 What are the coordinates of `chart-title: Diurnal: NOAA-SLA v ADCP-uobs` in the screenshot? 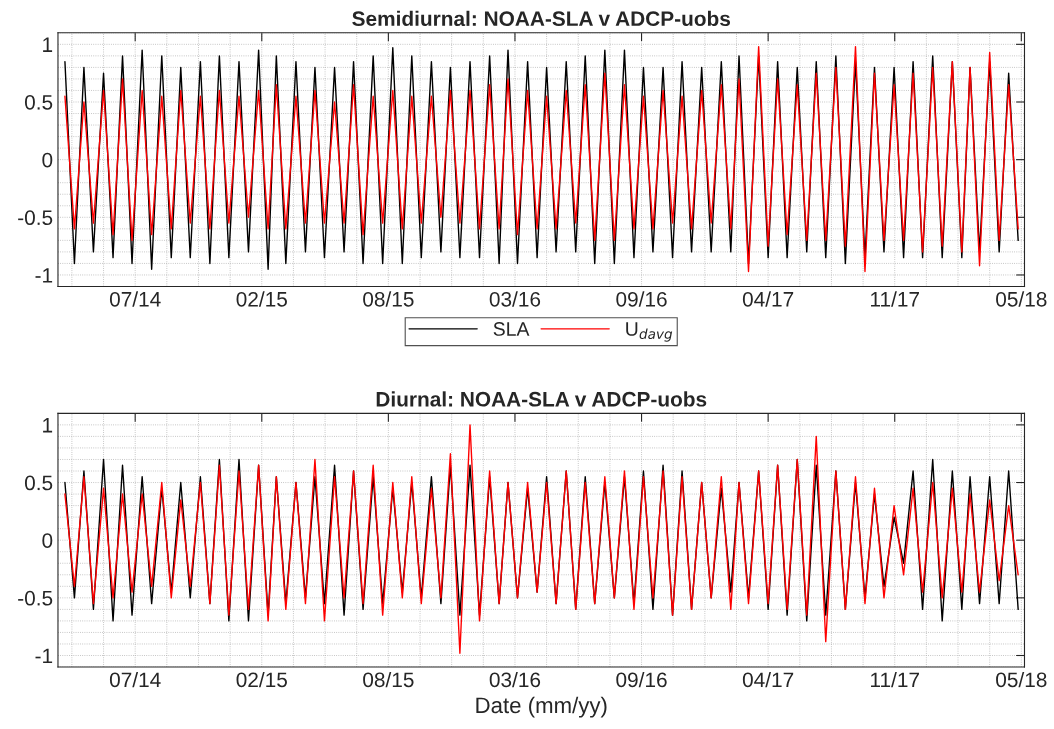 It's located at (541, 399).